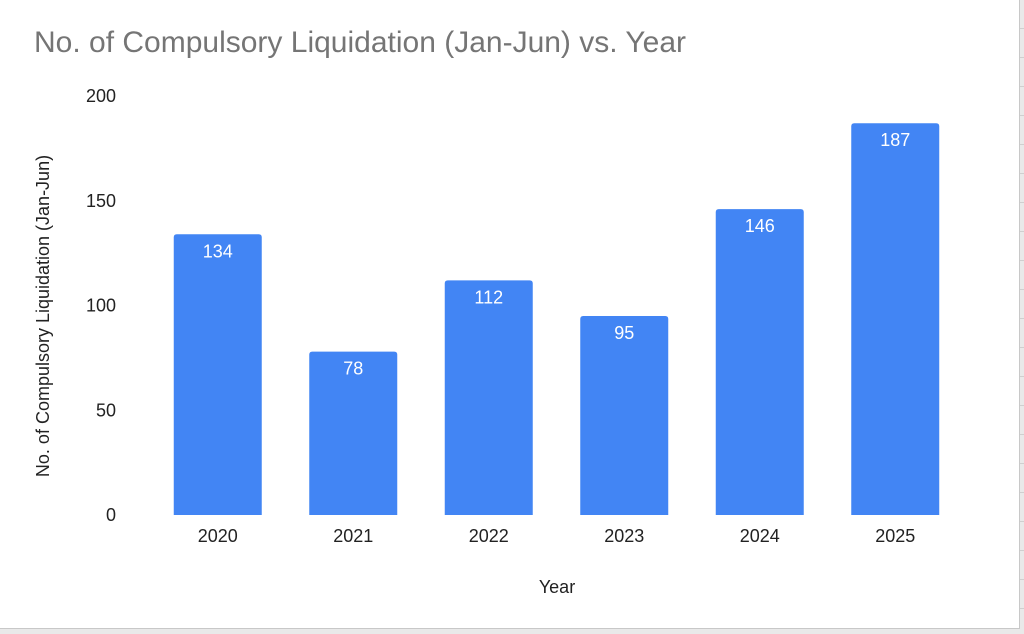 The image size is (1024, 634). What do you see at coordinates (488, 397) in the screenshot?
I see `bar-2022` at bounding box center [488, 397].